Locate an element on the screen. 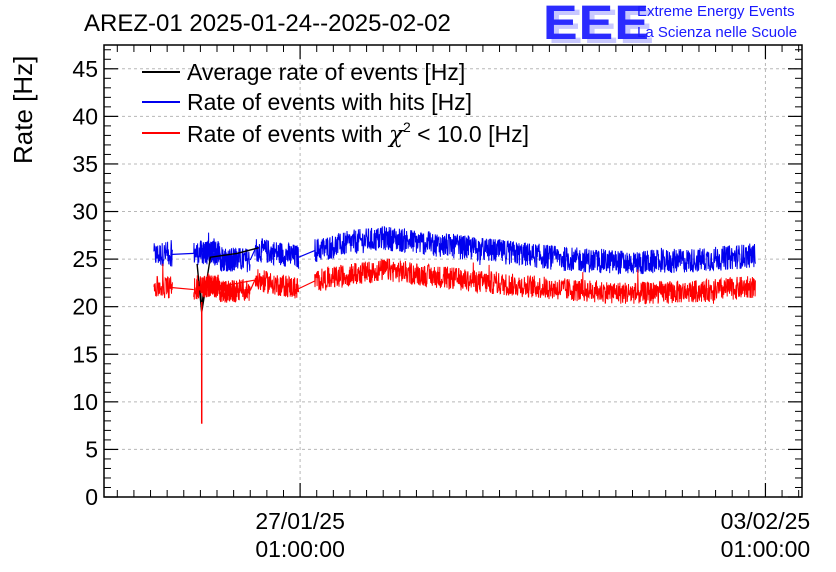 The width and height of the screenshot is (836, 572). y-tick-label: 40 is located at coordinates (85, 116).